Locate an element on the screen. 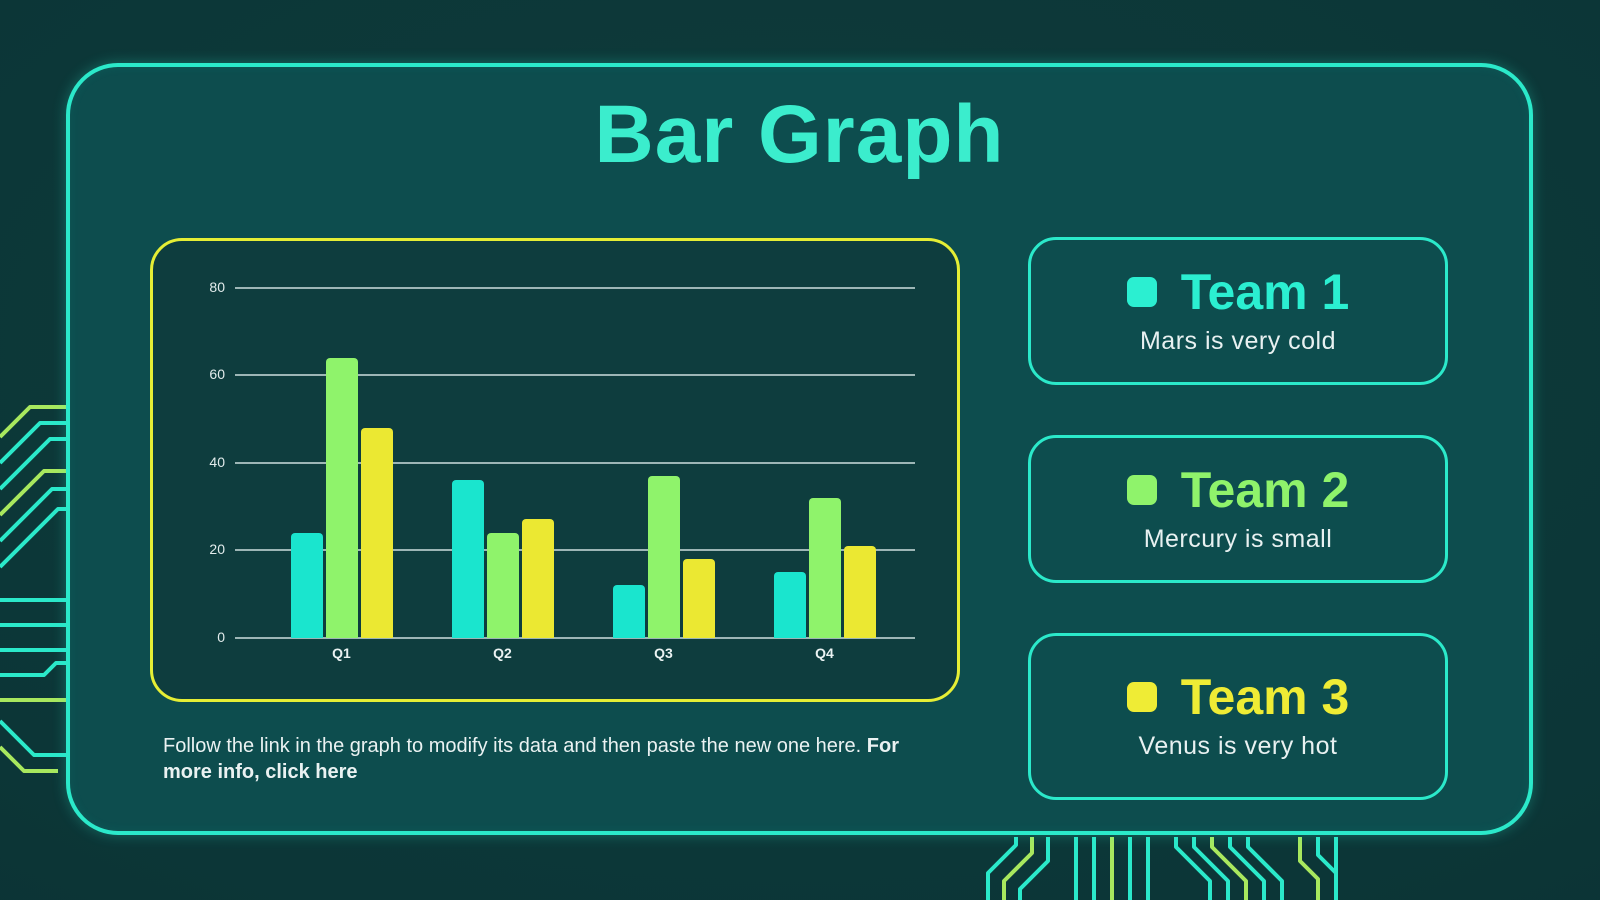 The height and width of the screenshot is (900, 1600). bar-team-3-q3 is located at coordinates (698, 598).